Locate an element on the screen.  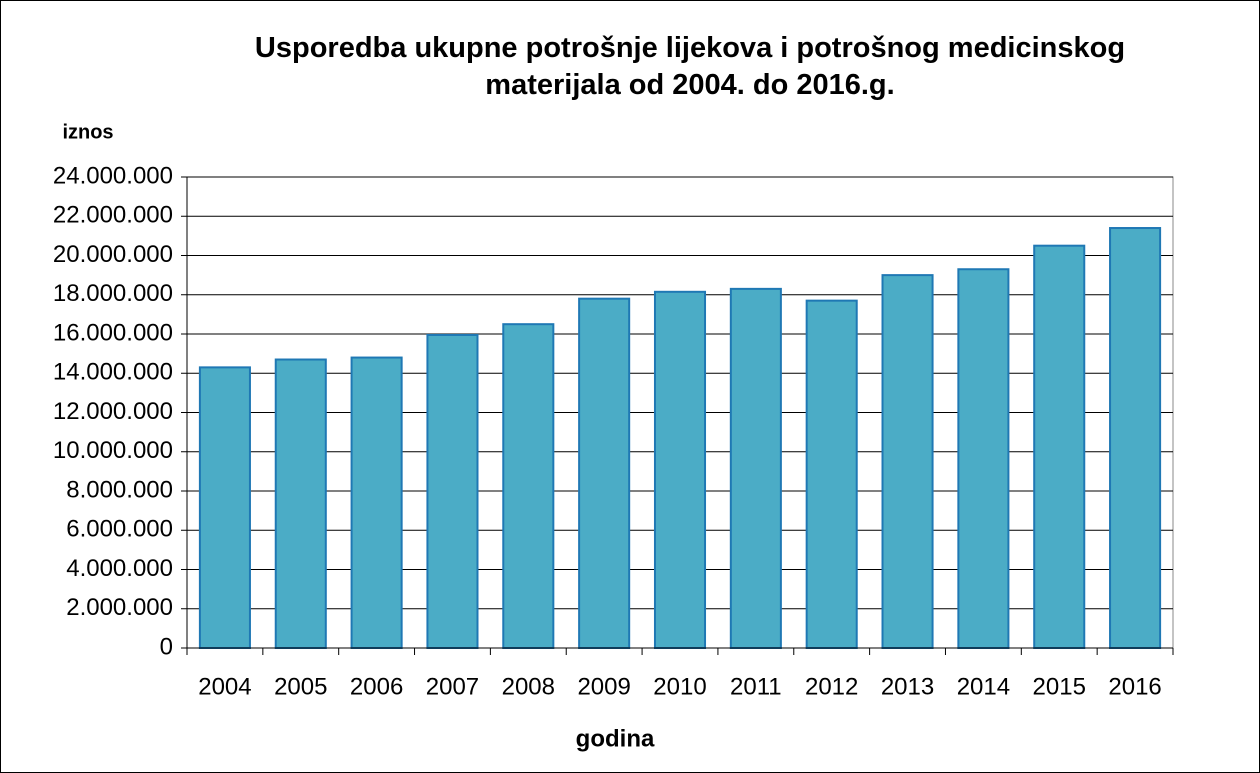
y-tick-label: 18.000.000 is located at coordinates (113, 293).